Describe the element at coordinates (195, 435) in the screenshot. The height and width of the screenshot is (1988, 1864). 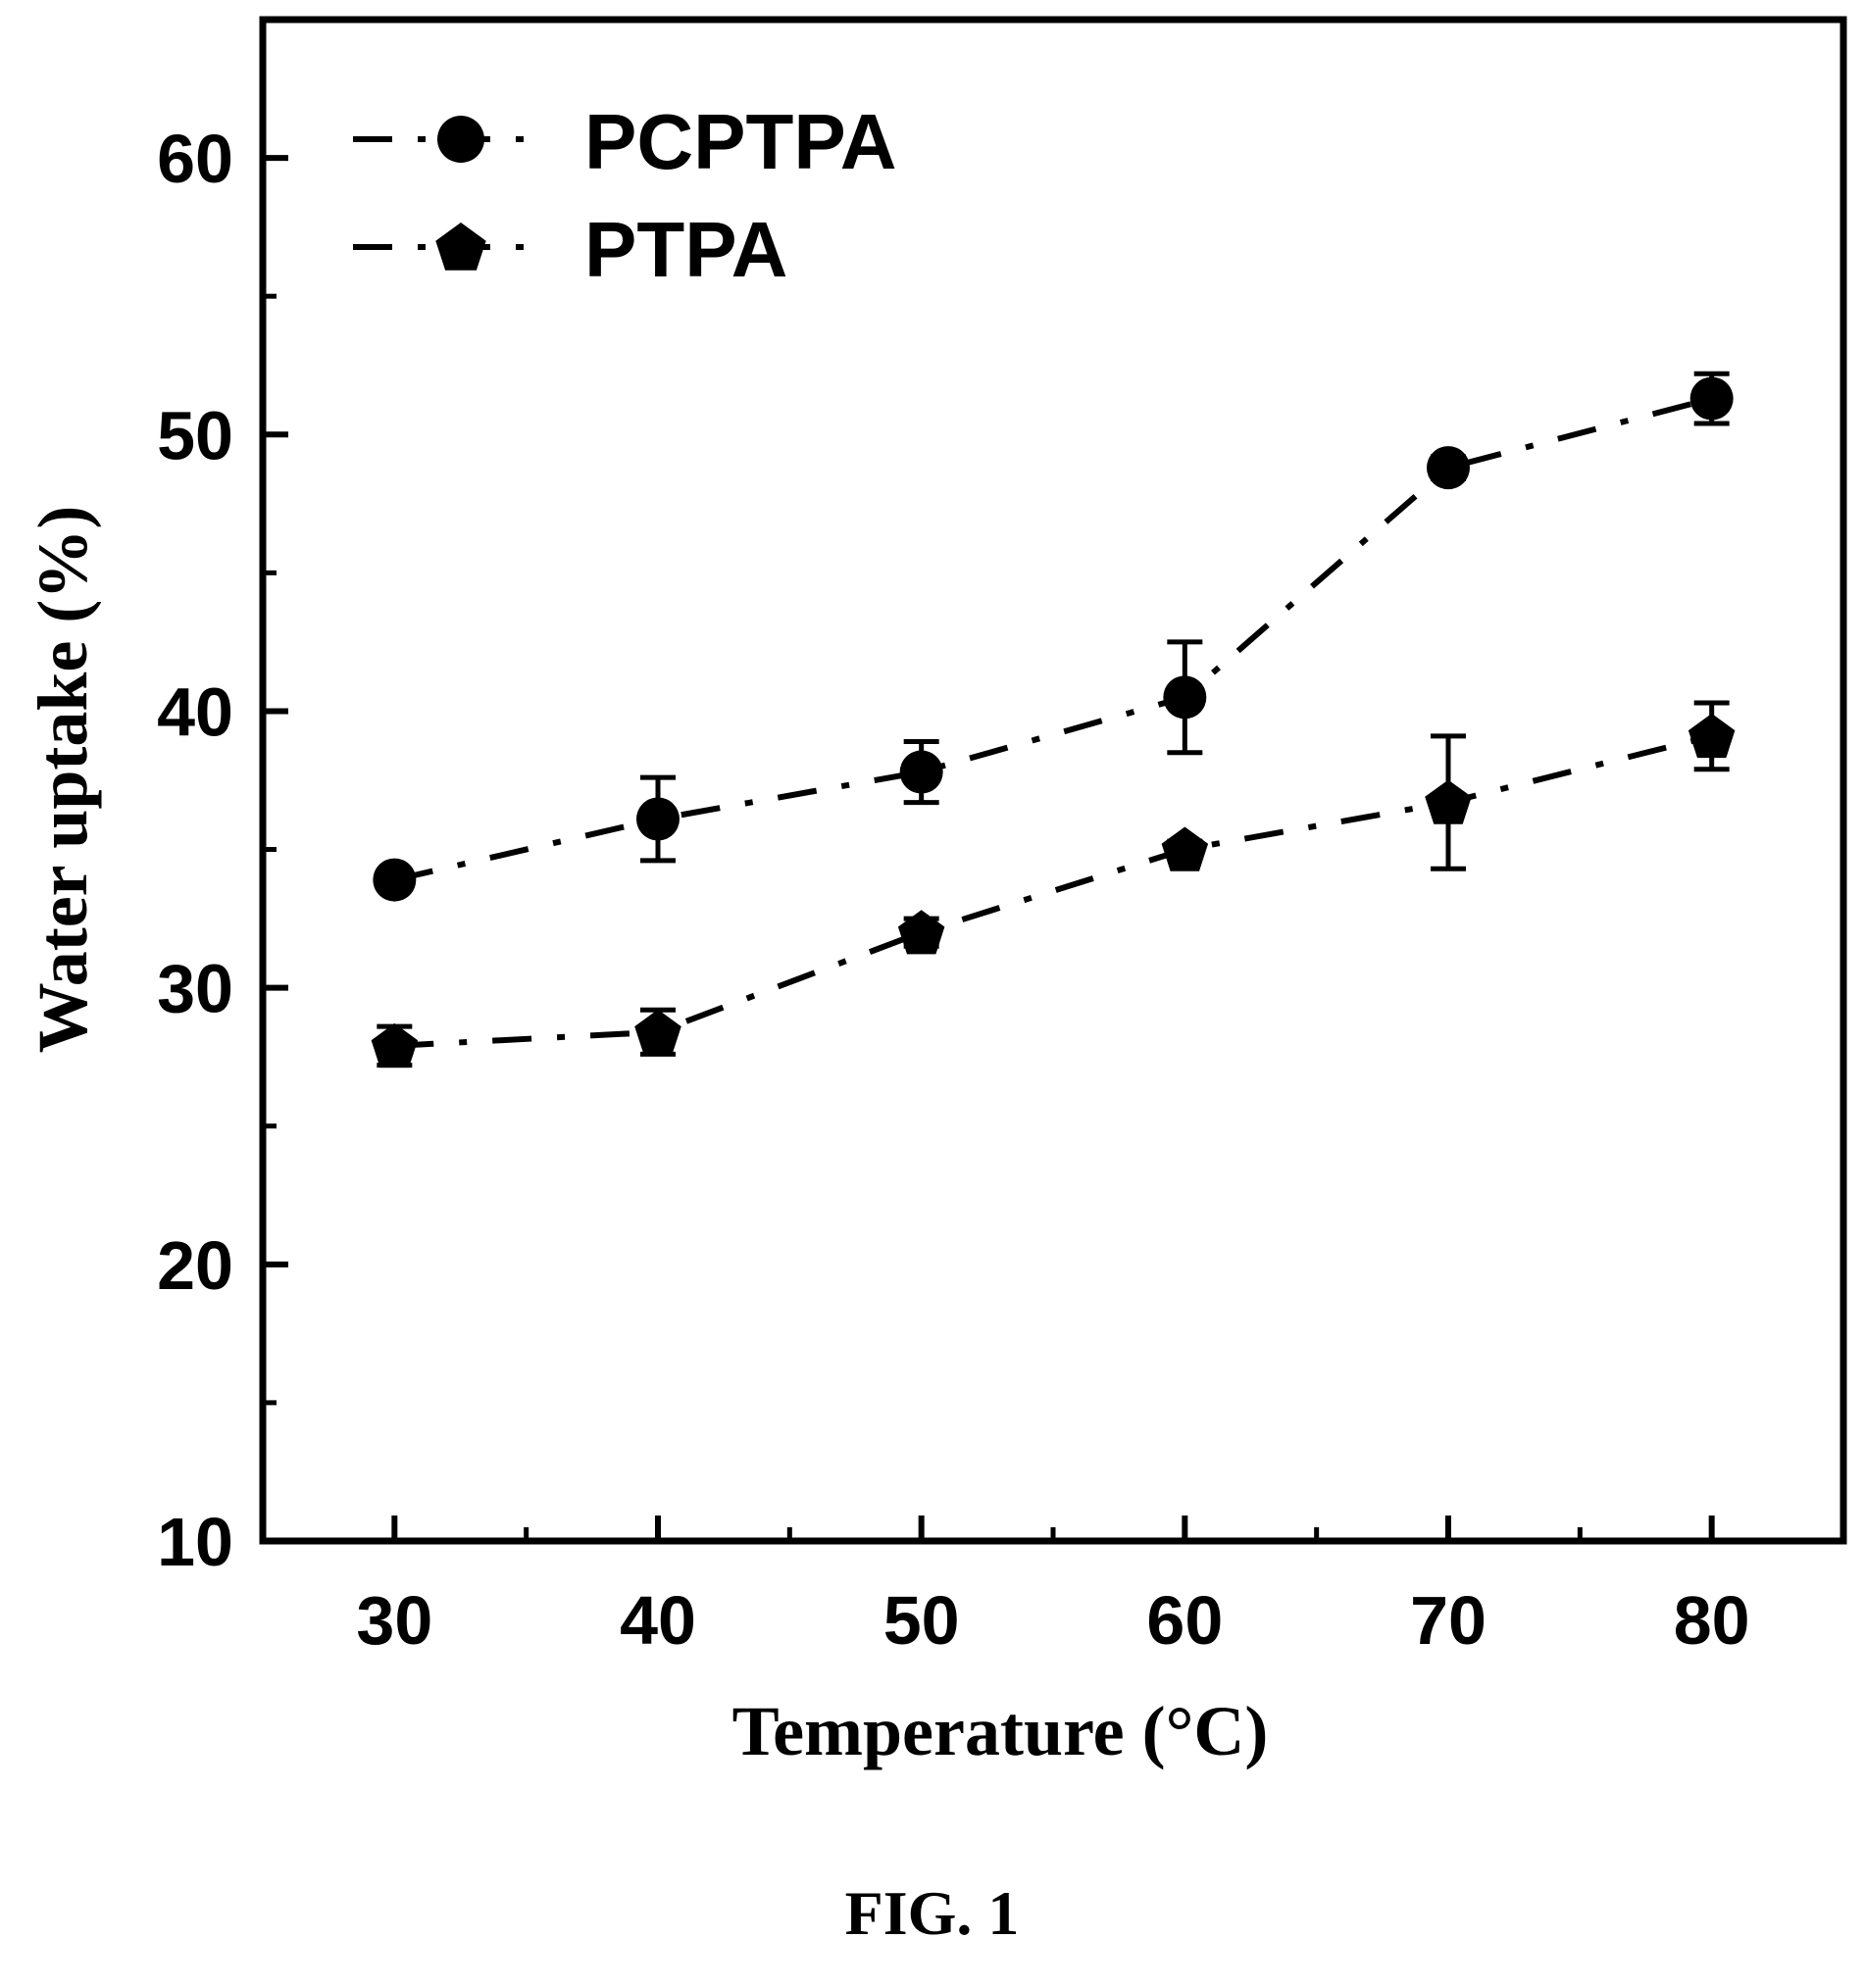
I see `y-tick-label: 50` at that location.